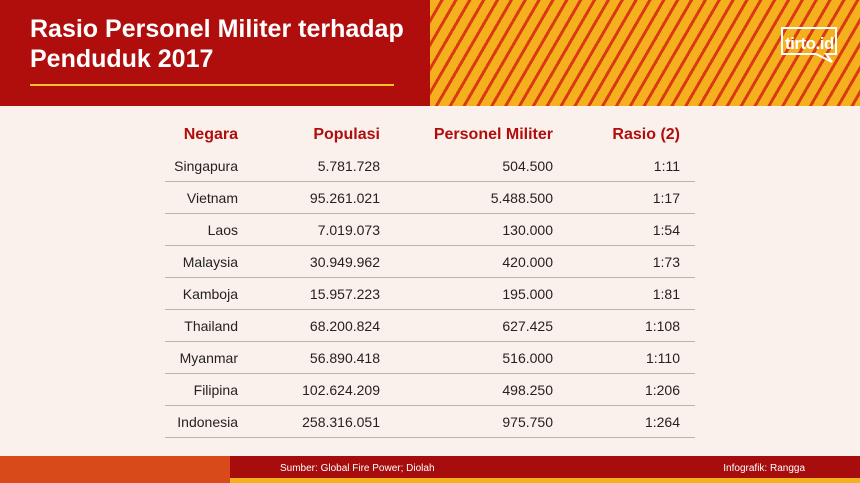  What do you see at coordinates (206, 165) in the screenshot?
I see `cell-negara: Singapura` at bounding box center [206, 165].